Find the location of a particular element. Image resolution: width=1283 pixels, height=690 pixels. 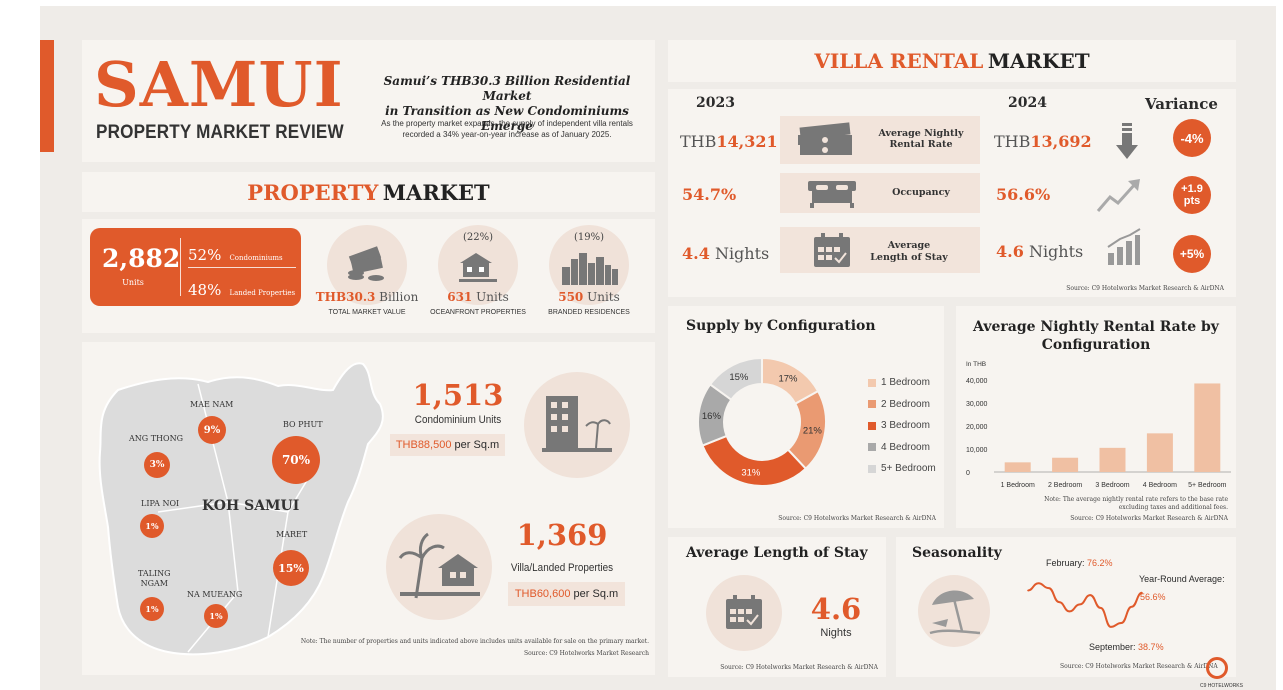

page-subtitle: PROPERTY MARKET REVIEW is located at coordinates (220, 132).